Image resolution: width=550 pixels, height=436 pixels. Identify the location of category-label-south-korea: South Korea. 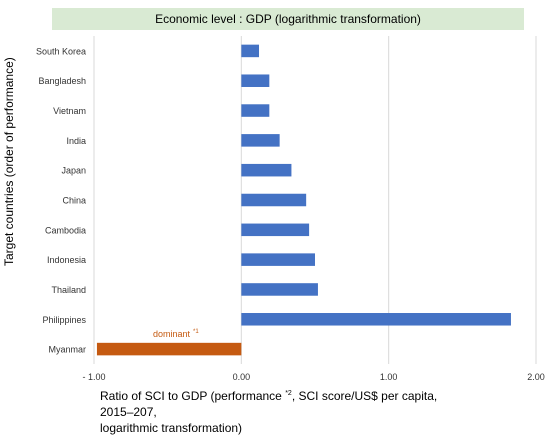
(61, 51).